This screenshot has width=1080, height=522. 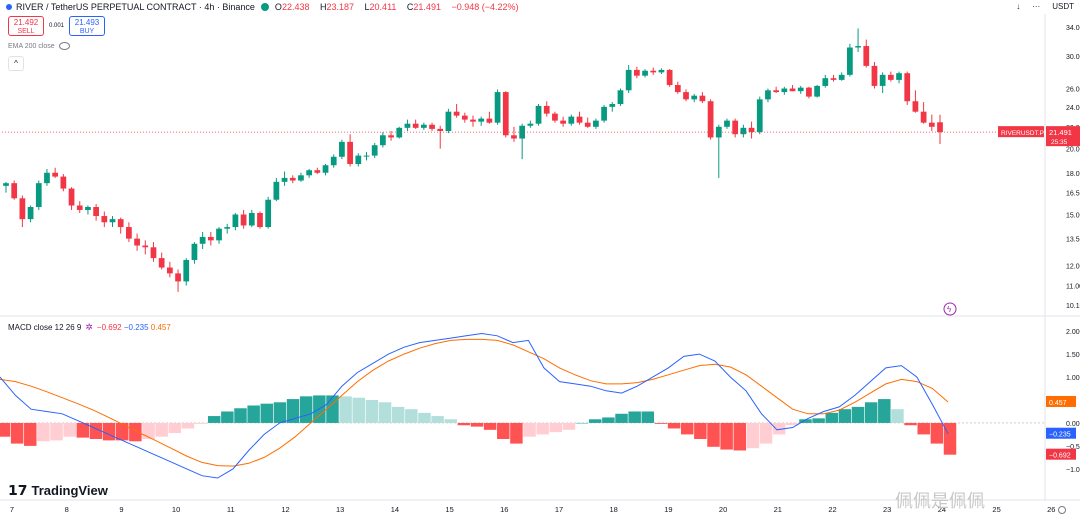 I want to click on eye-hidden-icon, so click(x=64, y=46).